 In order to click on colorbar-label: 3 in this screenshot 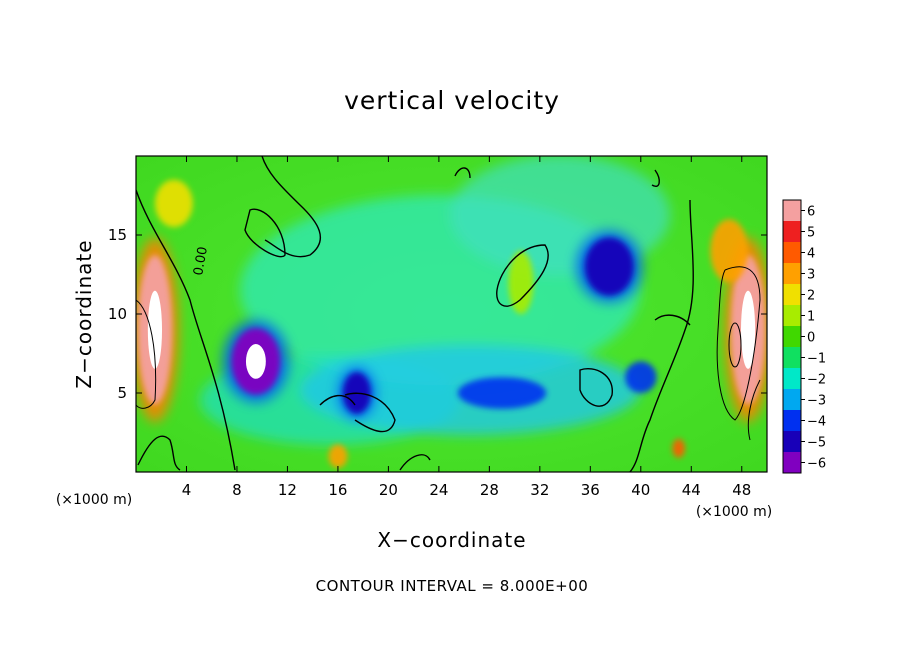, I will do `click(811, 275)`.